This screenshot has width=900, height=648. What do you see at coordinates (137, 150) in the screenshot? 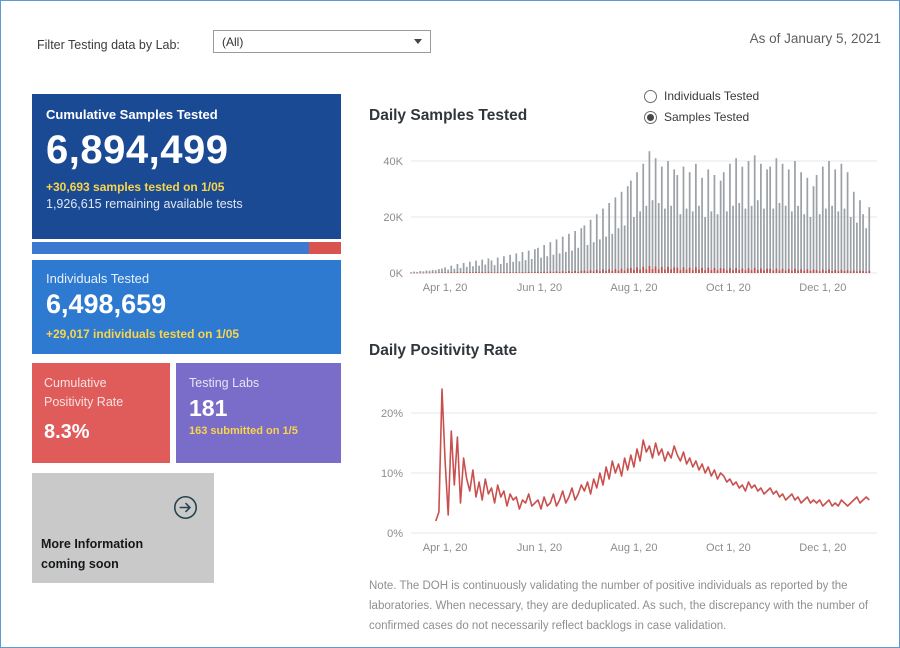
I see `cumulative-samples-value: 6,894,499` at bounding box center [137, 150].